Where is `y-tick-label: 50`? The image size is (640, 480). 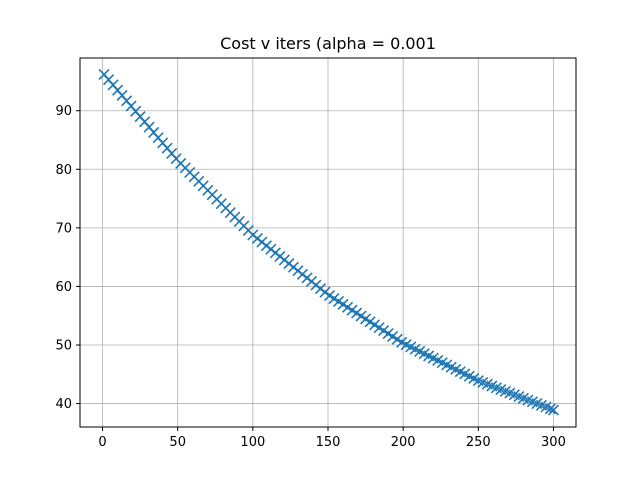 y-tick-label: 50 is located at coordinates (63, 346).